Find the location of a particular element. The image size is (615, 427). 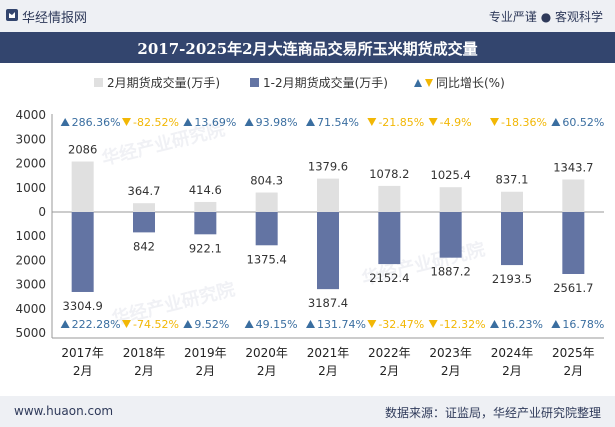

growth-label-cum: 9.52% is located at coordinates (211, 324).